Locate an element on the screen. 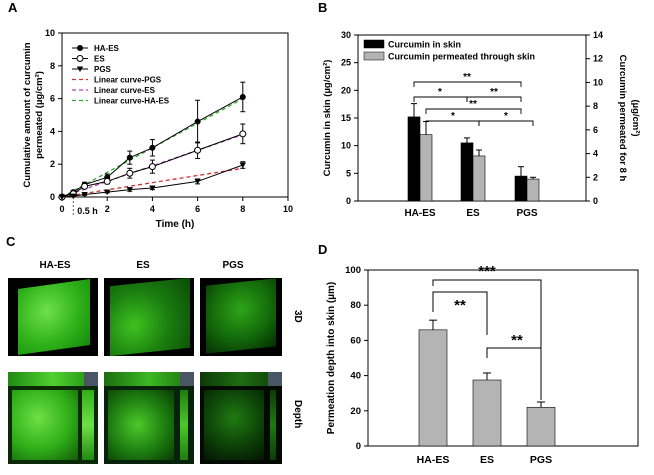 Image resolution: width=654 pixels, height=475 pixels. microscopy-depth-es is located at coordinates (149, 418).